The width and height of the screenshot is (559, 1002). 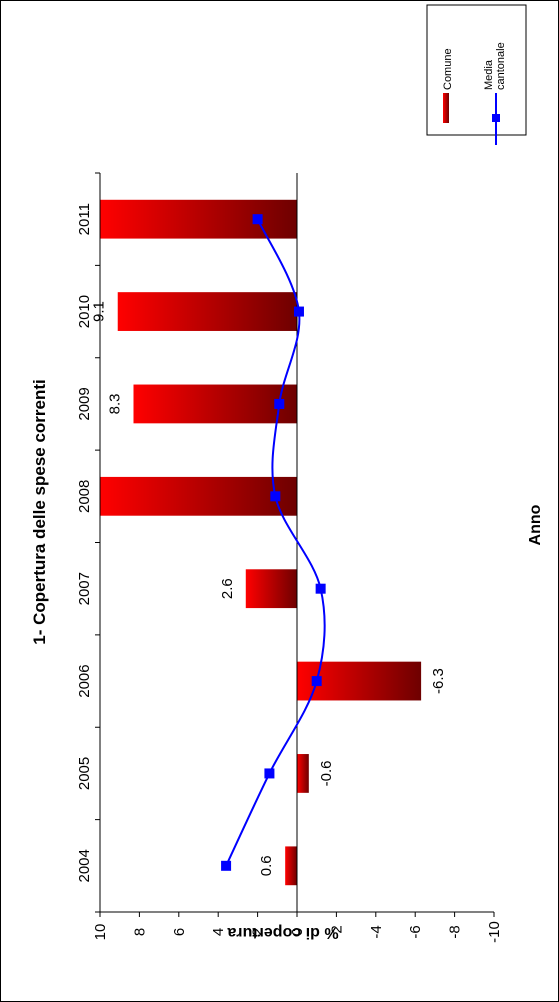 What do you see at coordinates (326, 774) in the screenshot?
I see `data-label-2005: -0.6` at bounding box center [326, 774].